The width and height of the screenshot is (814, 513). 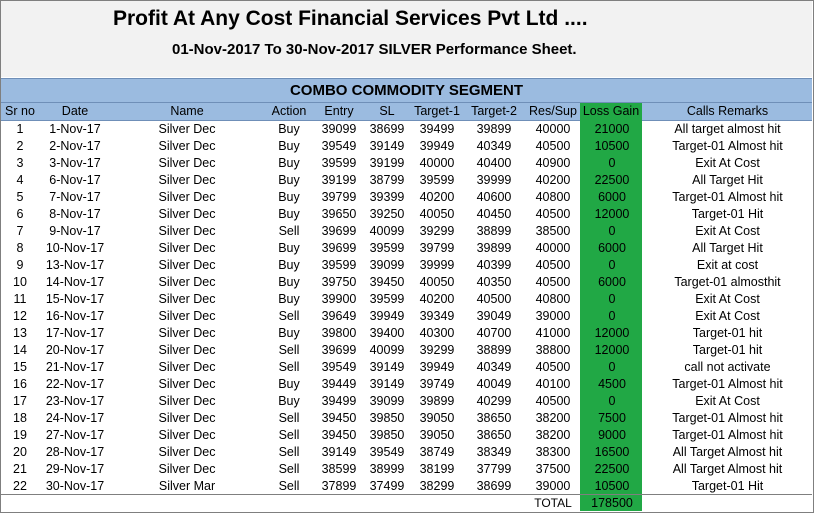 I want to click on col-header-entry: Entry, so click(x=339, y=111).